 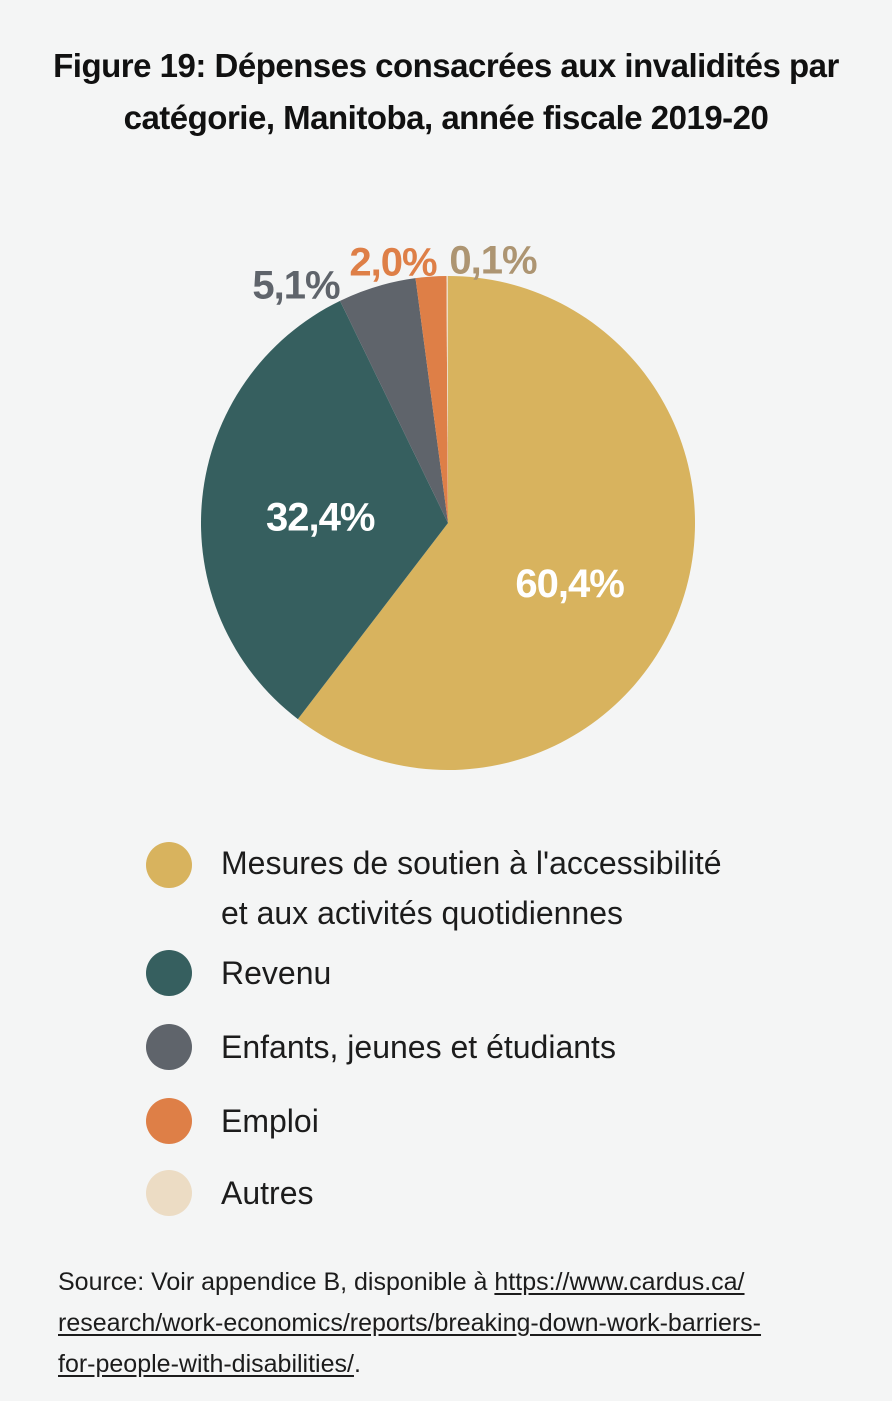 What do you see at coordinates (169, 1193) in the screenshot?
I see `legend-swatch-autres` at bounding box center [169, 1193].